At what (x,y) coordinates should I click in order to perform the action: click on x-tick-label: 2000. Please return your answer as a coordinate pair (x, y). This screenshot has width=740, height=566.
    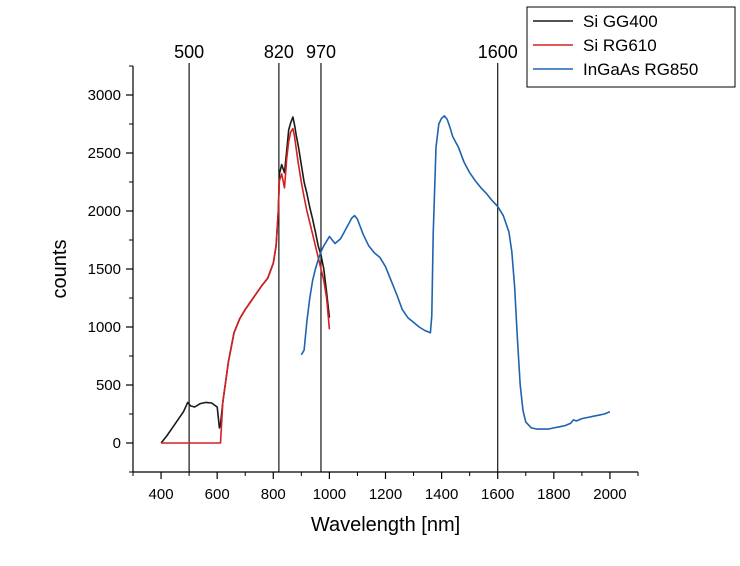
    Looking at the image, I should click on (609, 494).